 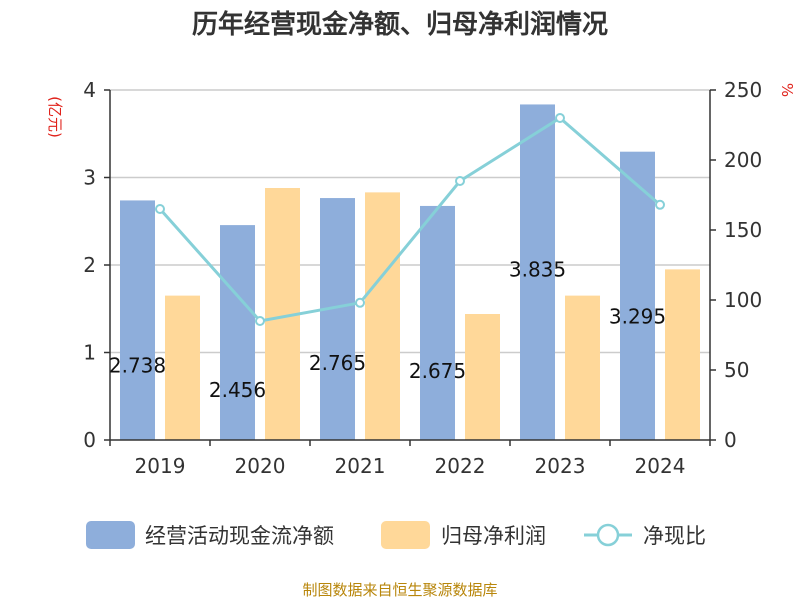 What do you see at coordinates (743, 160) in the screenshot?
I see `right-axis-tick-label: 200` at bounding box center [743, 160].